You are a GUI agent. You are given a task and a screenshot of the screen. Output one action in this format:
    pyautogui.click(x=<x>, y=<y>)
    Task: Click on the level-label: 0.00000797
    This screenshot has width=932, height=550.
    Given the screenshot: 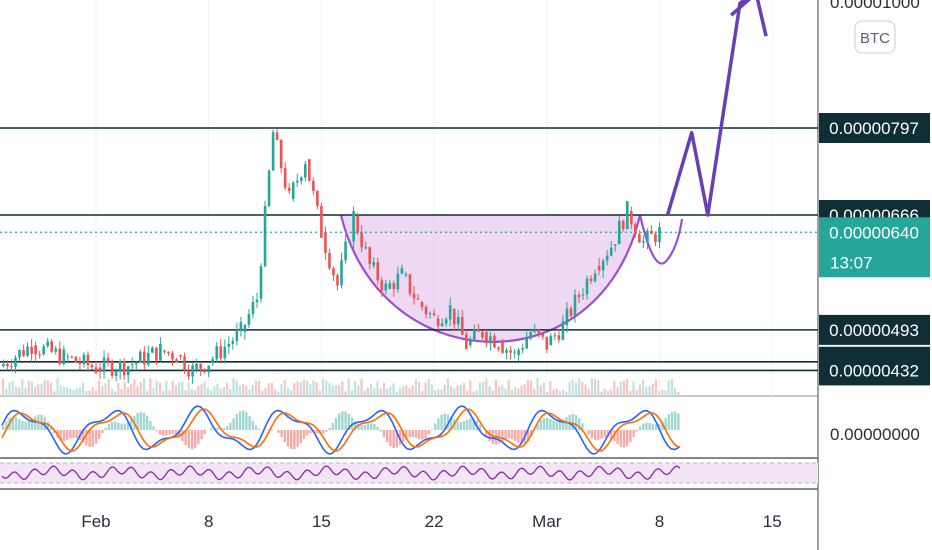 What is the action you would take?
    pyautogui.click(x=874, y=128)
    